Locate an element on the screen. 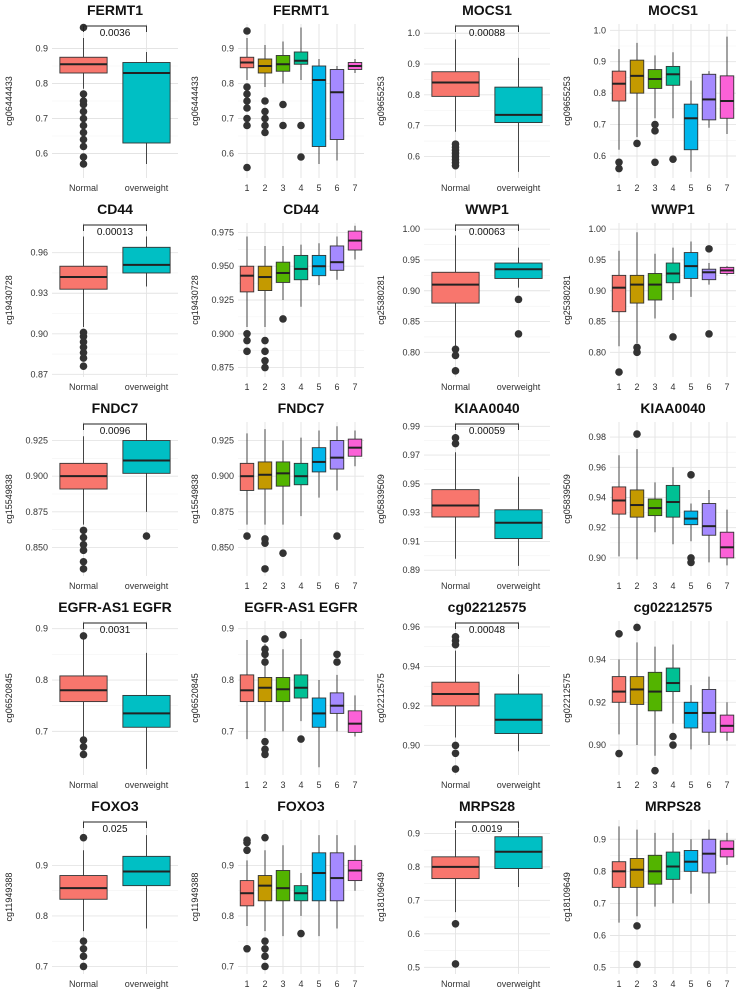 Image resolution: width=745 pixels, height=995 pixels. y-tick-label: 0.850 is located at coordinates (222, 547).